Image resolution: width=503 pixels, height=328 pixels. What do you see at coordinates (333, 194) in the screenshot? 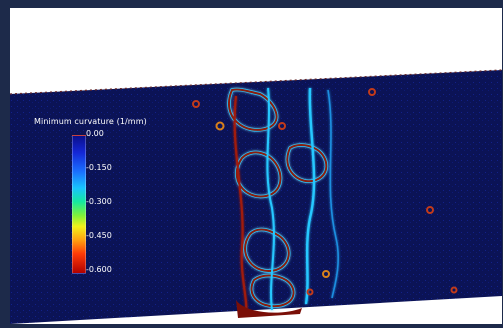
I see `seam-streak-outer` at bounding box center [333, 194].